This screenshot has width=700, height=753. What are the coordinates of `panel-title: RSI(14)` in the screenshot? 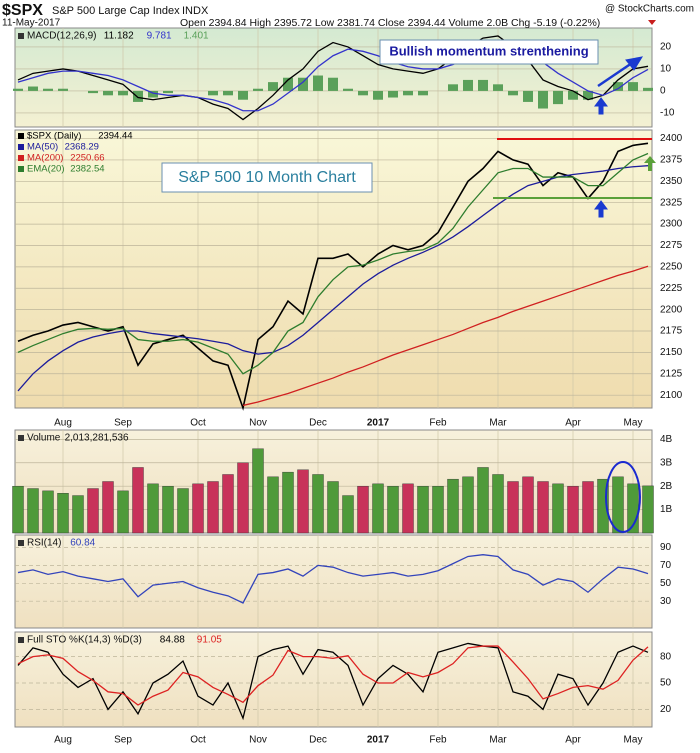 It's located at (44, 543).